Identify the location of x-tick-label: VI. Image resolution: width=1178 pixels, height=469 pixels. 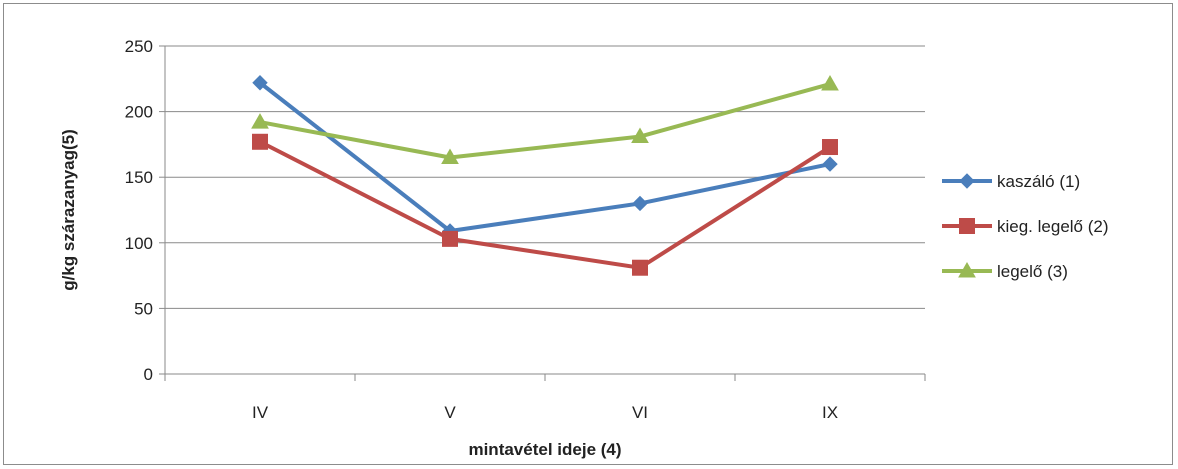
(640, 412).